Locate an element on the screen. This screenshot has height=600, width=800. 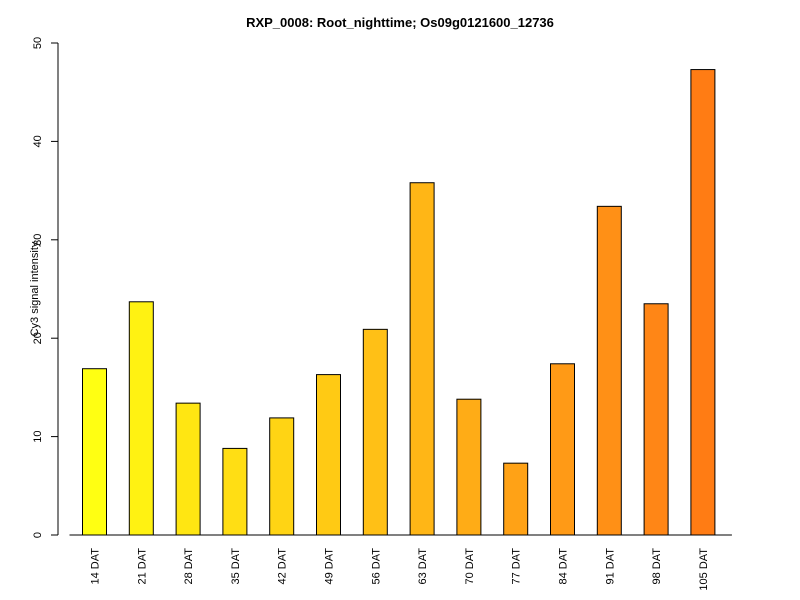
y-tick-label: 20 is located at coordinates (38, 338).